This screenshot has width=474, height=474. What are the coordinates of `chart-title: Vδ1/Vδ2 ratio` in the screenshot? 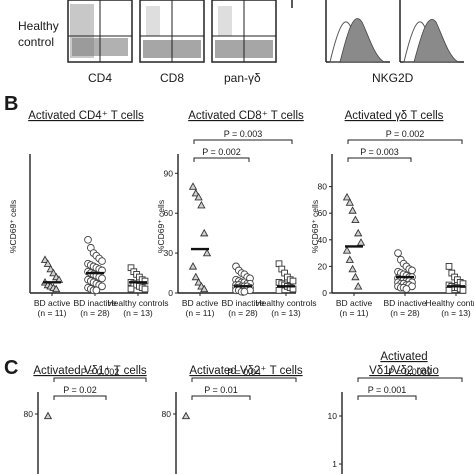 It's located at (404, 371).